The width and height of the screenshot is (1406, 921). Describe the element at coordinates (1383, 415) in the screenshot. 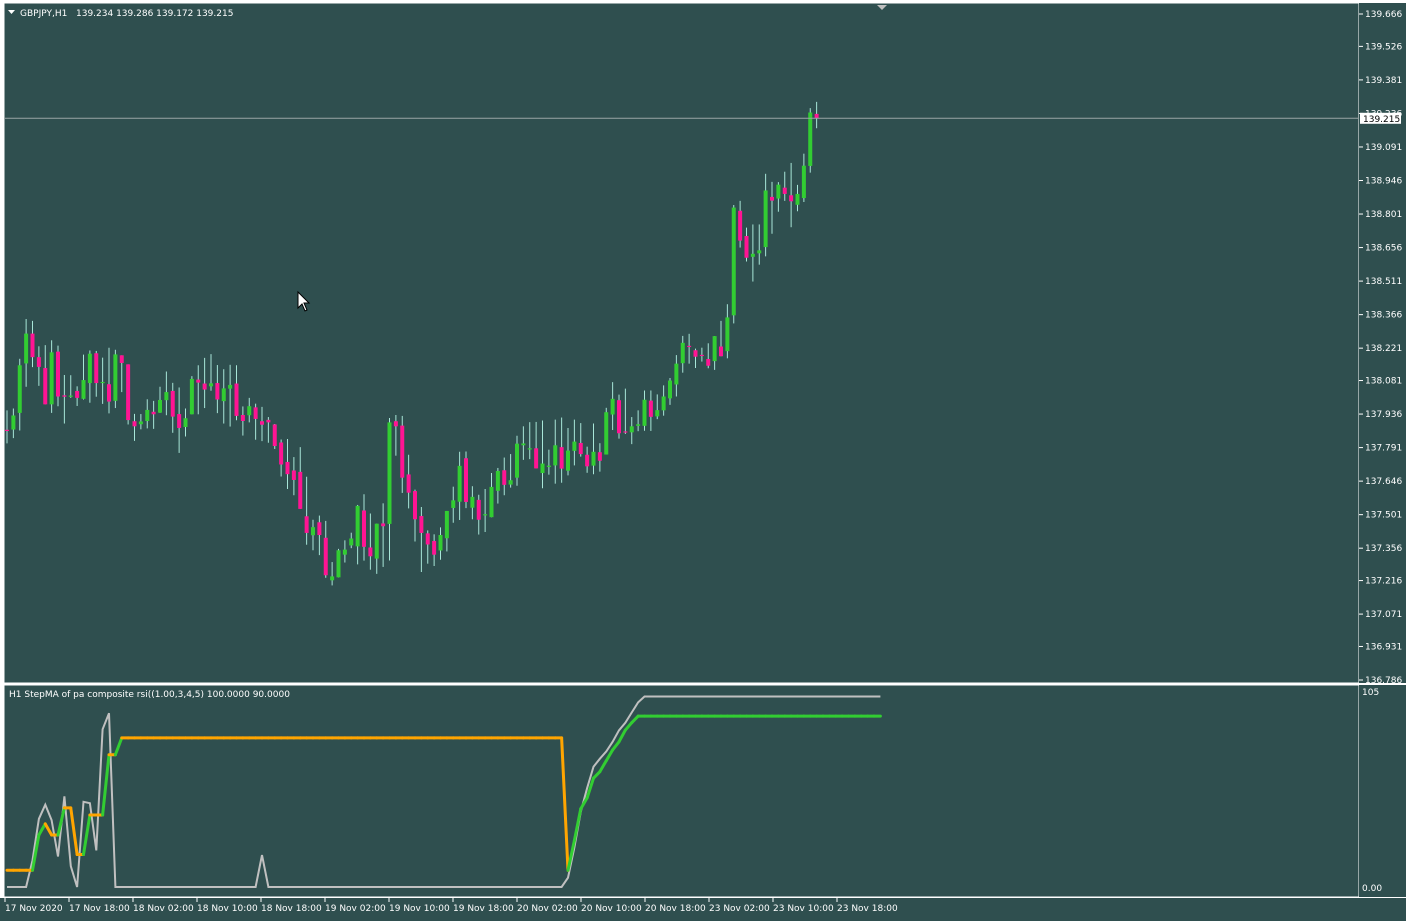

I see `price-tick-label: 137.936` at that location.